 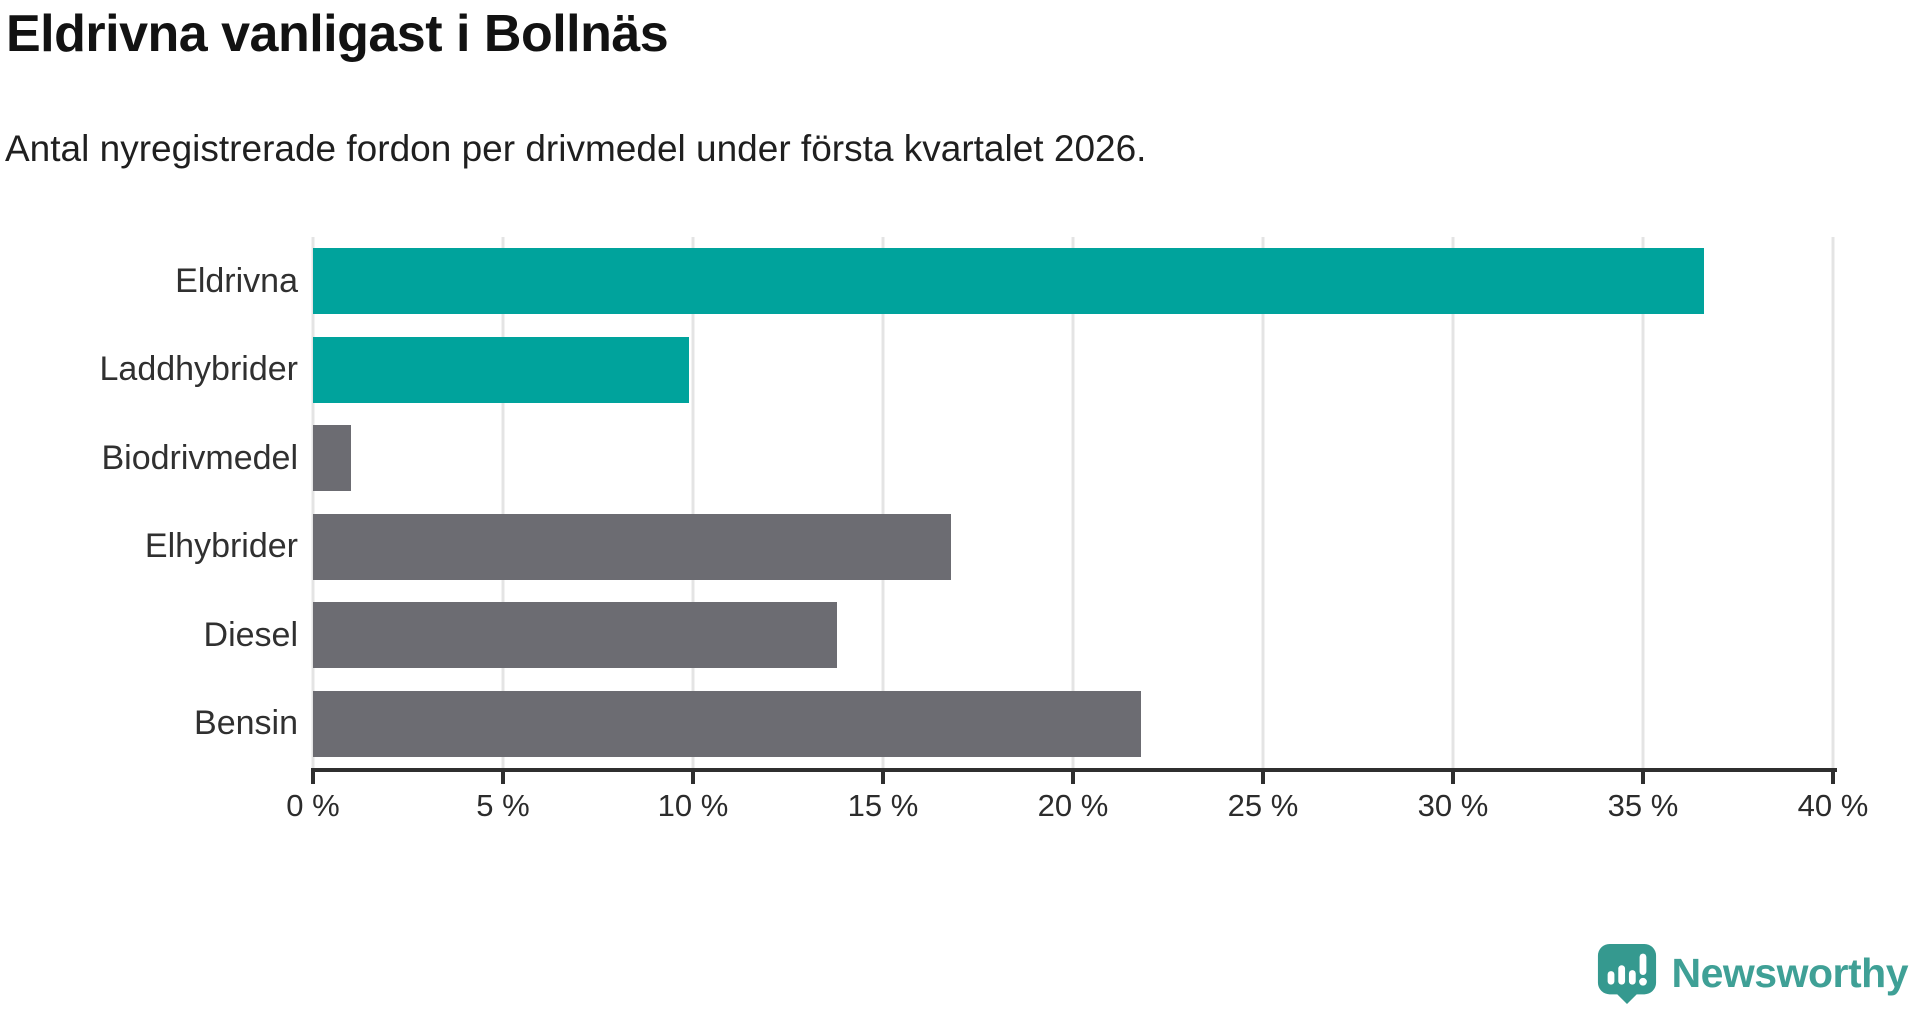 What do you see at coordinates (1073, 805) in the screenshot?
I see `x-tick-label: 20 %` at bounding box center [1073, 805].